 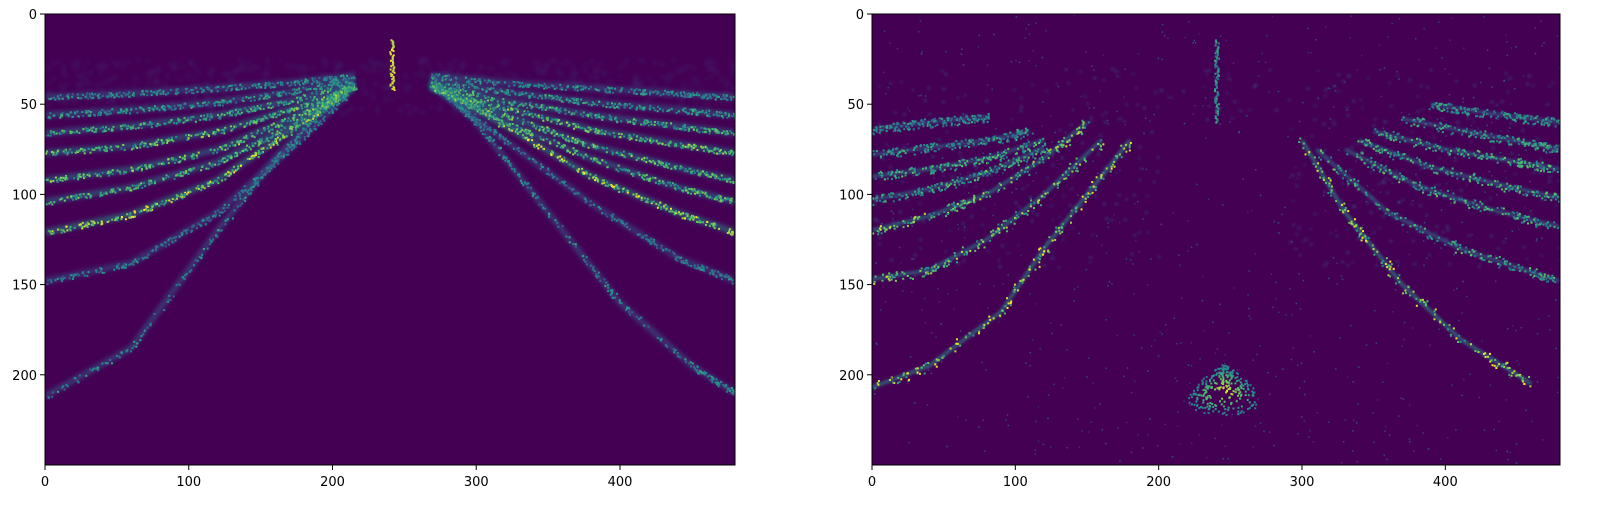 I want to click on bright-blob, so click(x=1223, y=390).